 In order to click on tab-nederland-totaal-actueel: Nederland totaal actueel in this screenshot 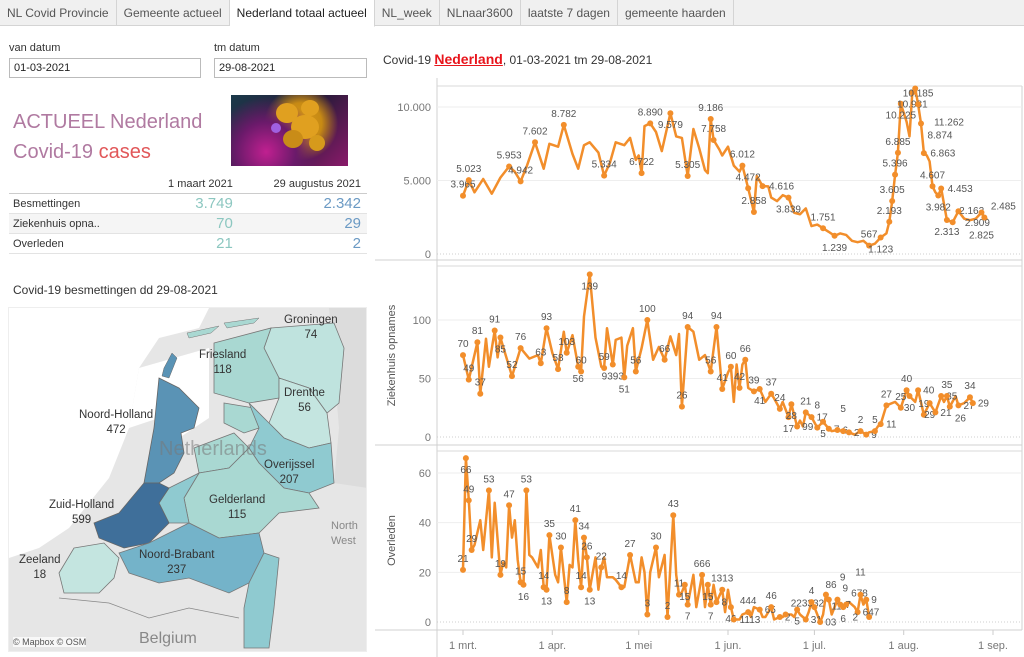, I will do `click(302, 13)`.